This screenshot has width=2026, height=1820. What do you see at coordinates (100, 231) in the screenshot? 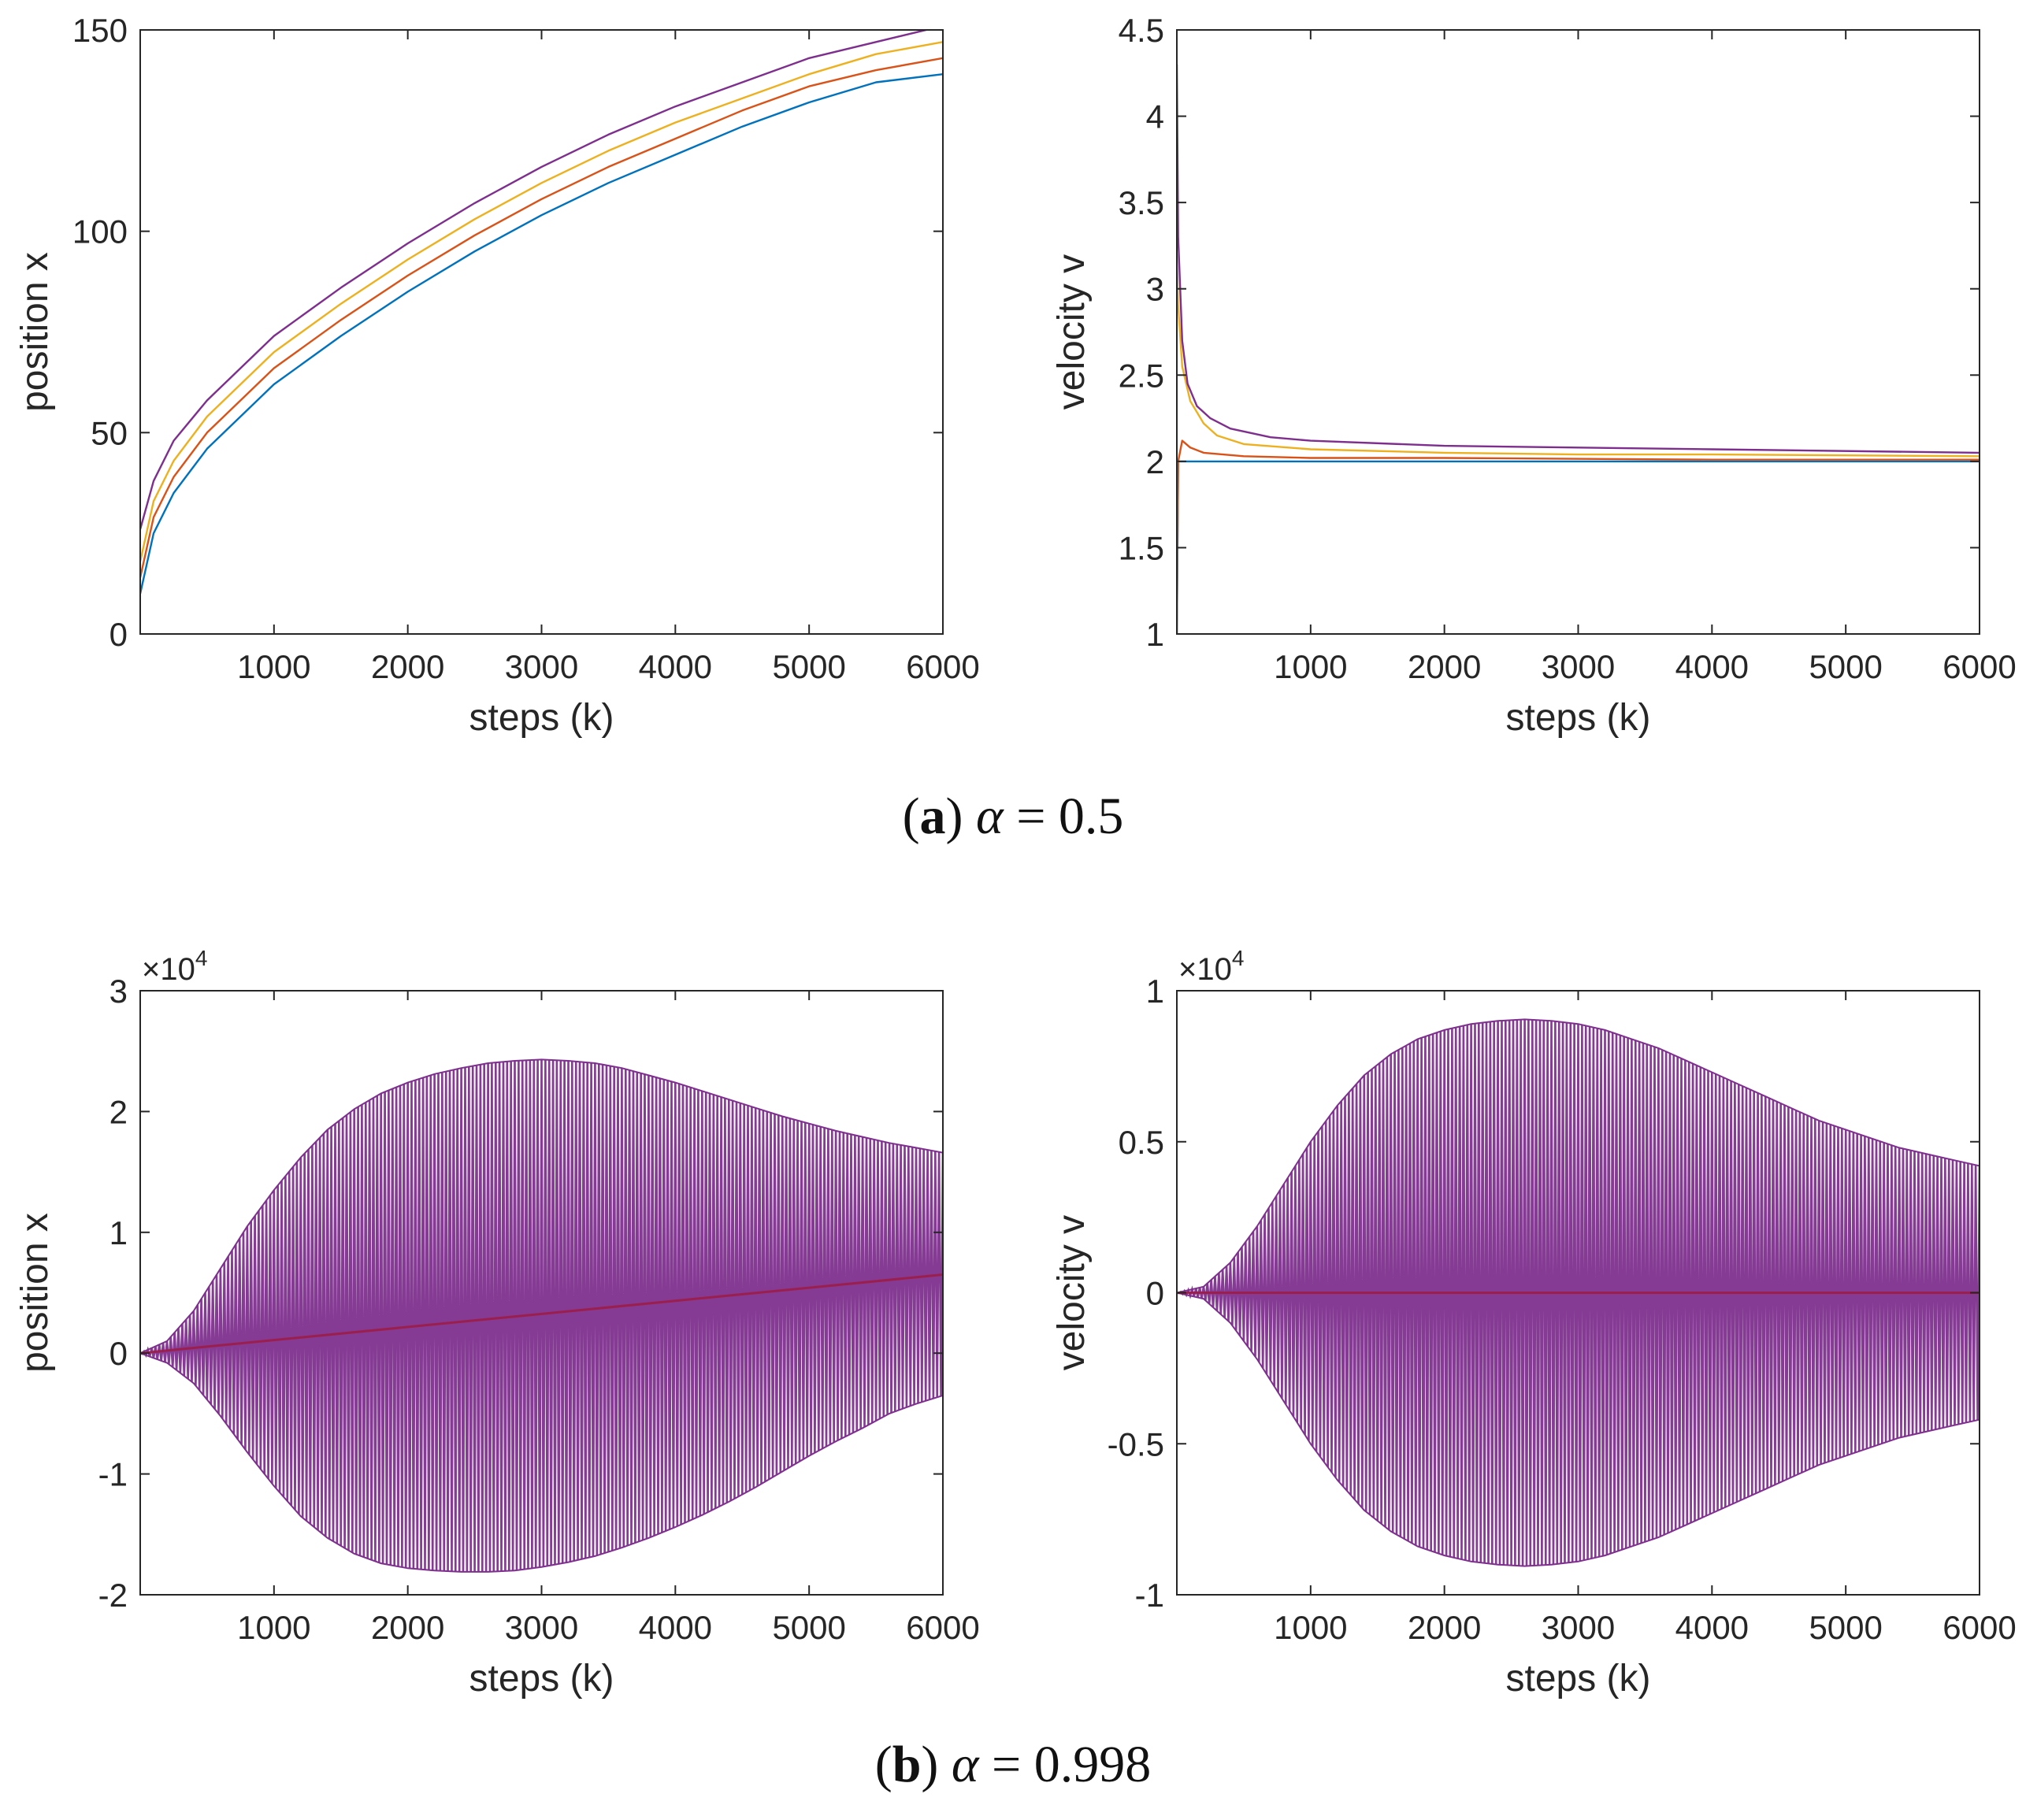
I see `y-tick-label: 100` at bounding box center [100, 231].